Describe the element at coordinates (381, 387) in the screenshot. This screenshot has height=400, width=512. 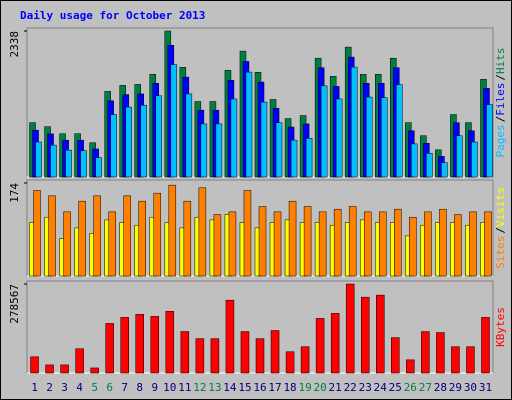
I see `x-tick-label: 24` at that location.